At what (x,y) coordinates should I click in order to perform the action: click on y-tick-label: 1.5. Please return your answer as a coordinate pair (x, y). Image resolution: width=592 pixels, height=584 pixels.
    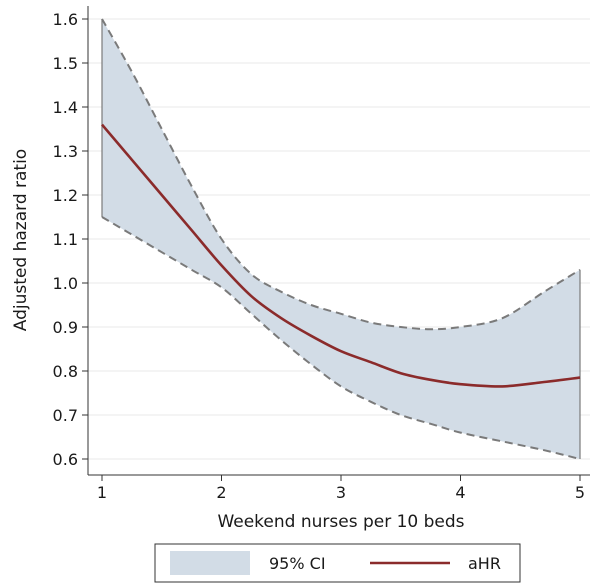
    Looking at the image, I should click on (65, 63).